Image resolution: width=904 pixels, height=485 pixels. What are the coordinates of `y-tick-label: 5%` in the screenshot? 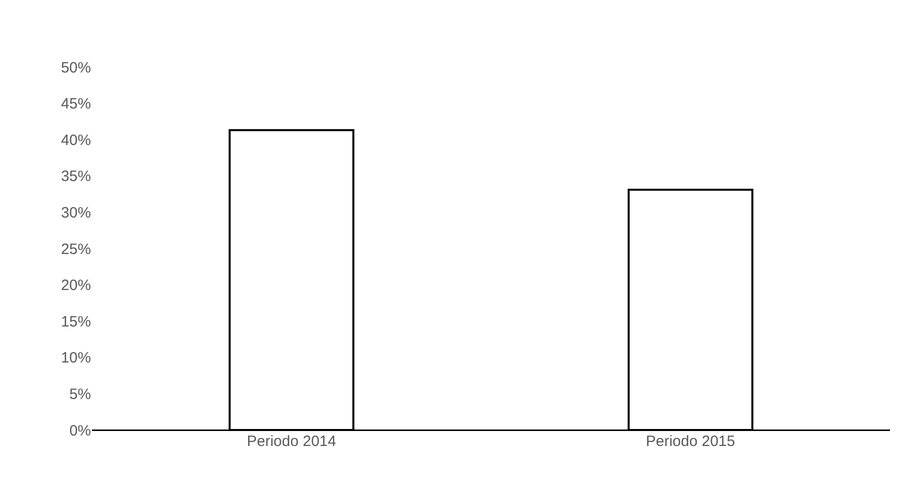 It's located at (80, 394).